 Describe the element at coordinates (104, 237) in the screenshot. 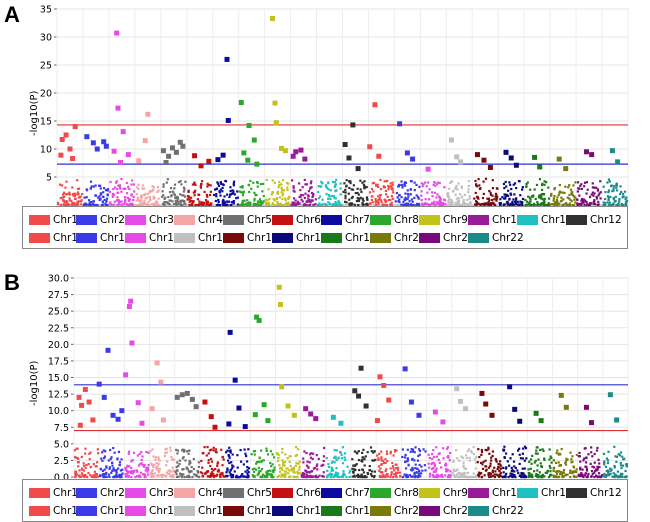

I see `legend-item-chr14: Chr14` at that location.